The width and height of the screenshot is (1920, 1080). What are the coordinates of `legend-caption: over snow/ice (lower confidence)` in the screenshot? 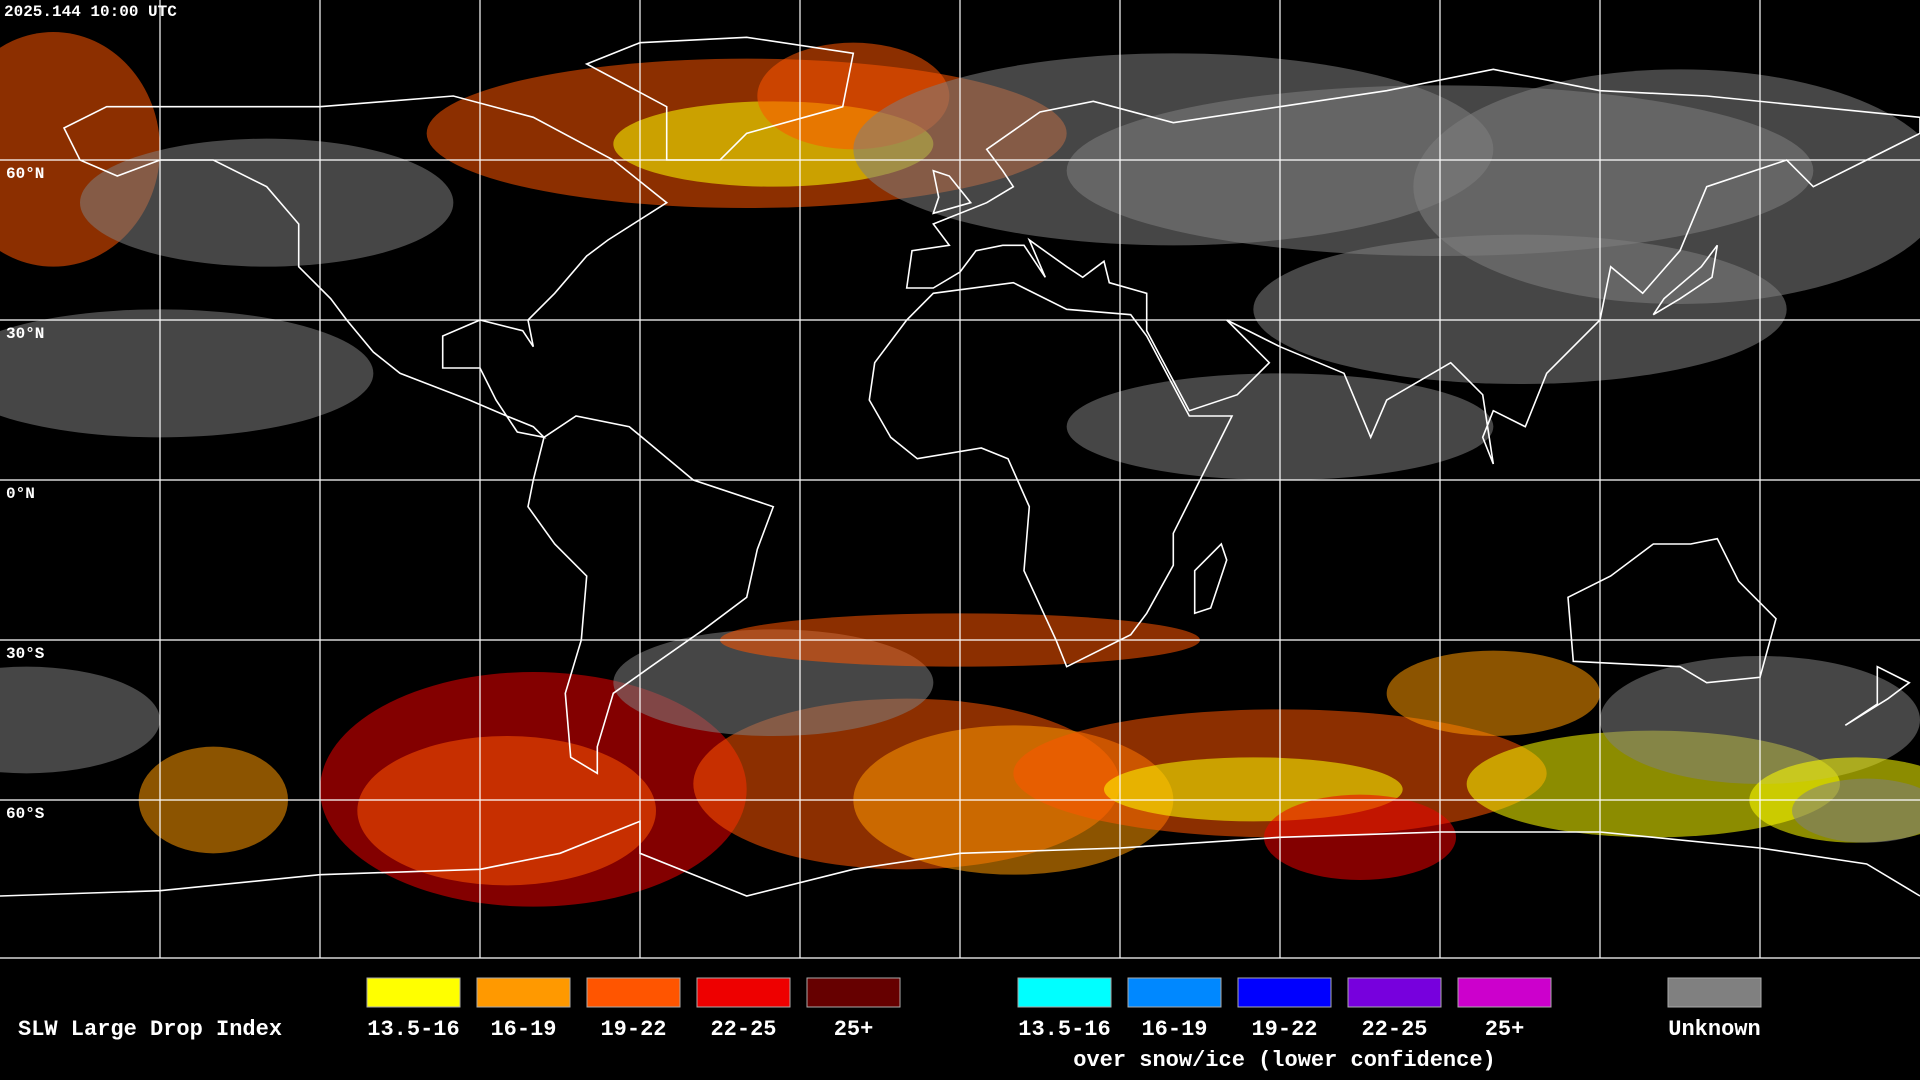 It's located at (1284, 1060).